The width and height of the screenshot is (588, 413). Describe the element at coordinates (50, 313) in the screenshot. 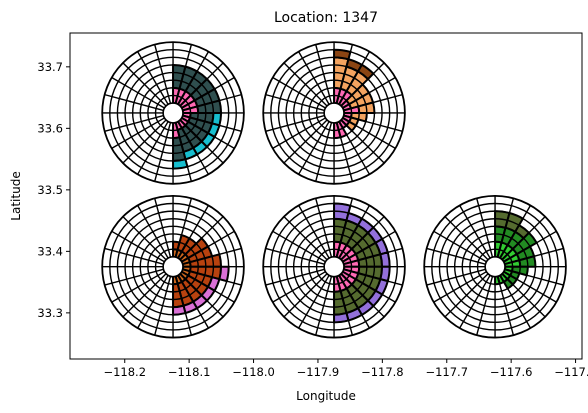

I see `y-tick-label: 33.3` at that location.